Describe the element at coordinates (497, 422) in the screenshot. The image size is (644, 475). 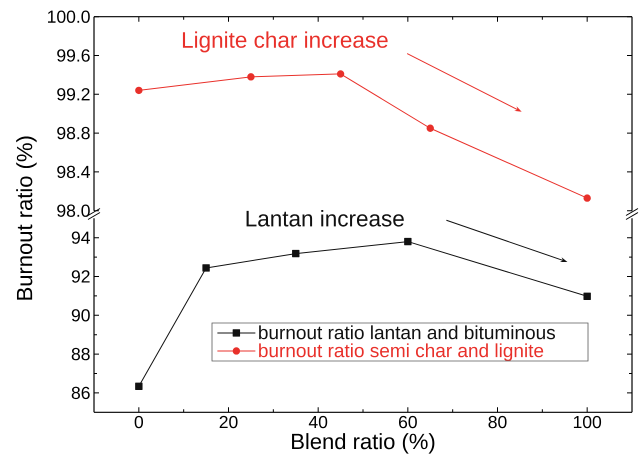
I see `x-tick-label: 80` at that location.